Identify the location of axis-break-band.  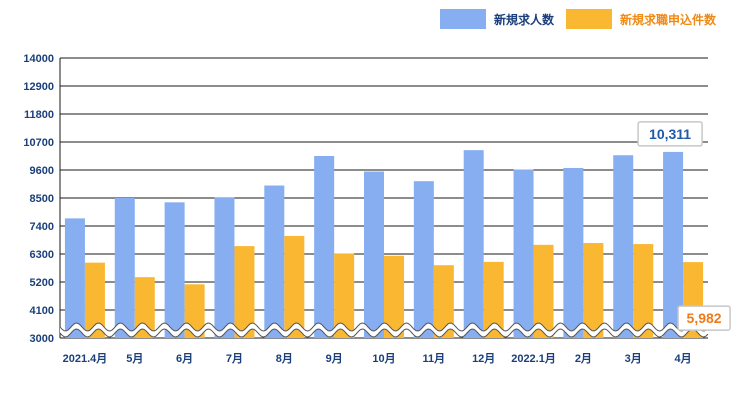
(384, 330).